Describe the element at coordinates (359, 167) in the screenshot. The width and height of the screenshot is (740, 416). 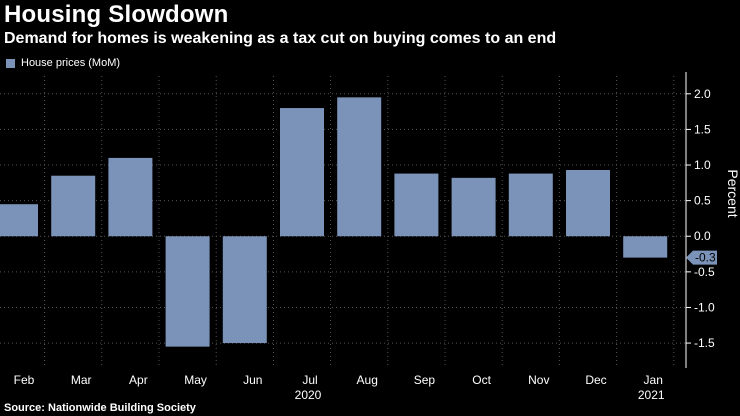
I see `bar-aug` at that location.